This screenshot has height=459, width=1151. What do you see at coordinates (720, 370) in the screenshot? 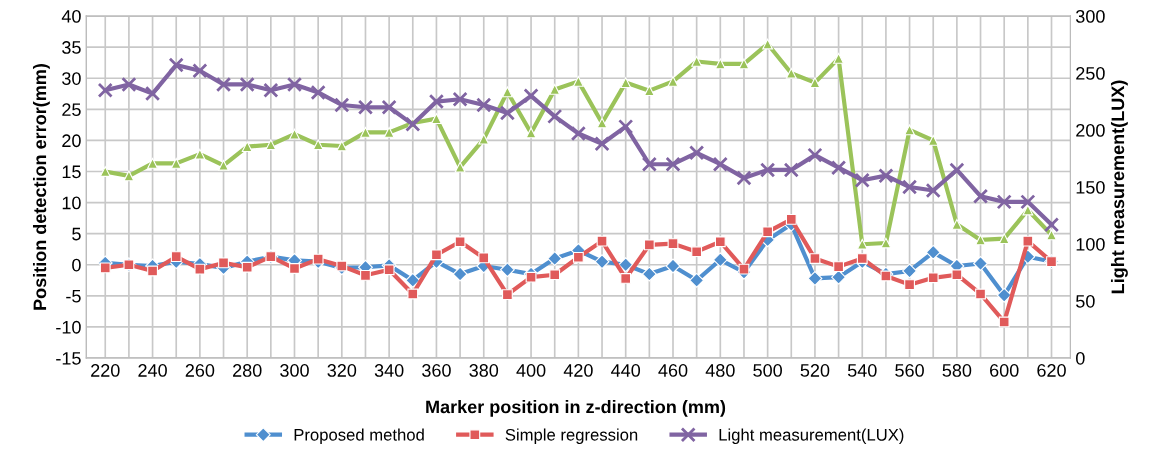
I see `x-tick-label: 480` at bounding box center [720, 370].